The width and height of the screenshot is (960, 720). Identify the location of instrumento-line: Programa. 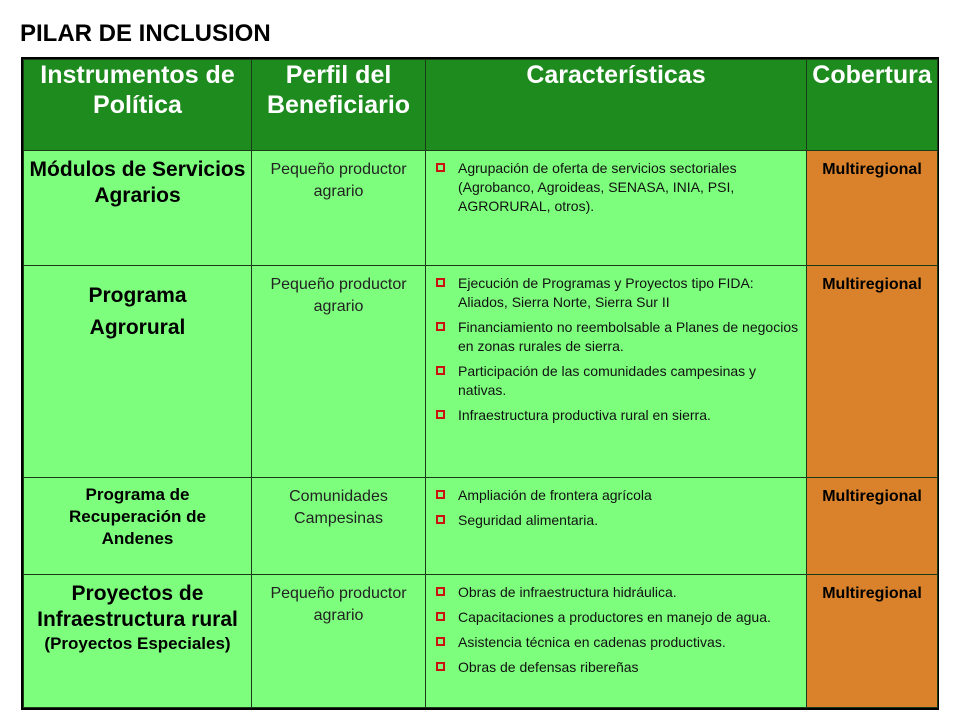
(137, 295).